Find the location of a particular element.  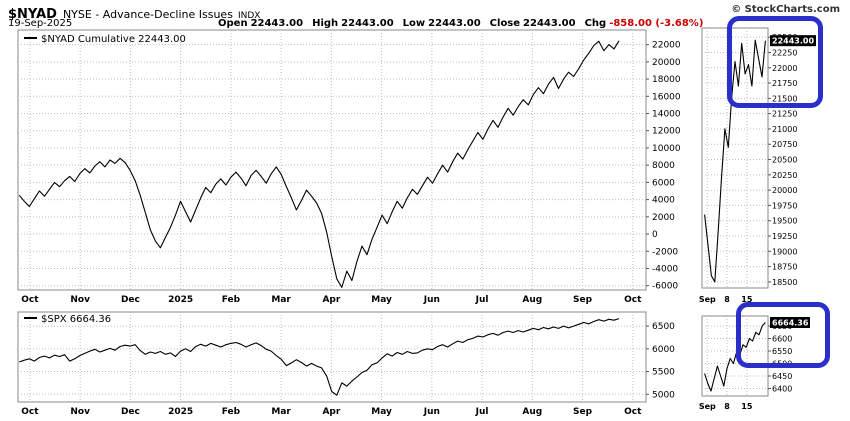

high-value: 22443.00 is located at coordinates (367, 23).